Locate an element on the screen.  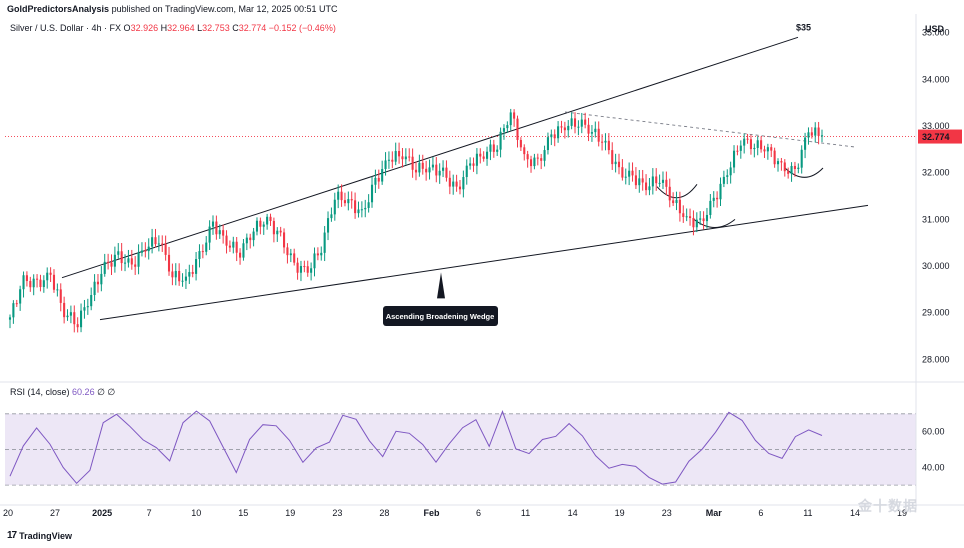
author-name: GoldPredictorsAnalysis is located at coordinates (58, 9).